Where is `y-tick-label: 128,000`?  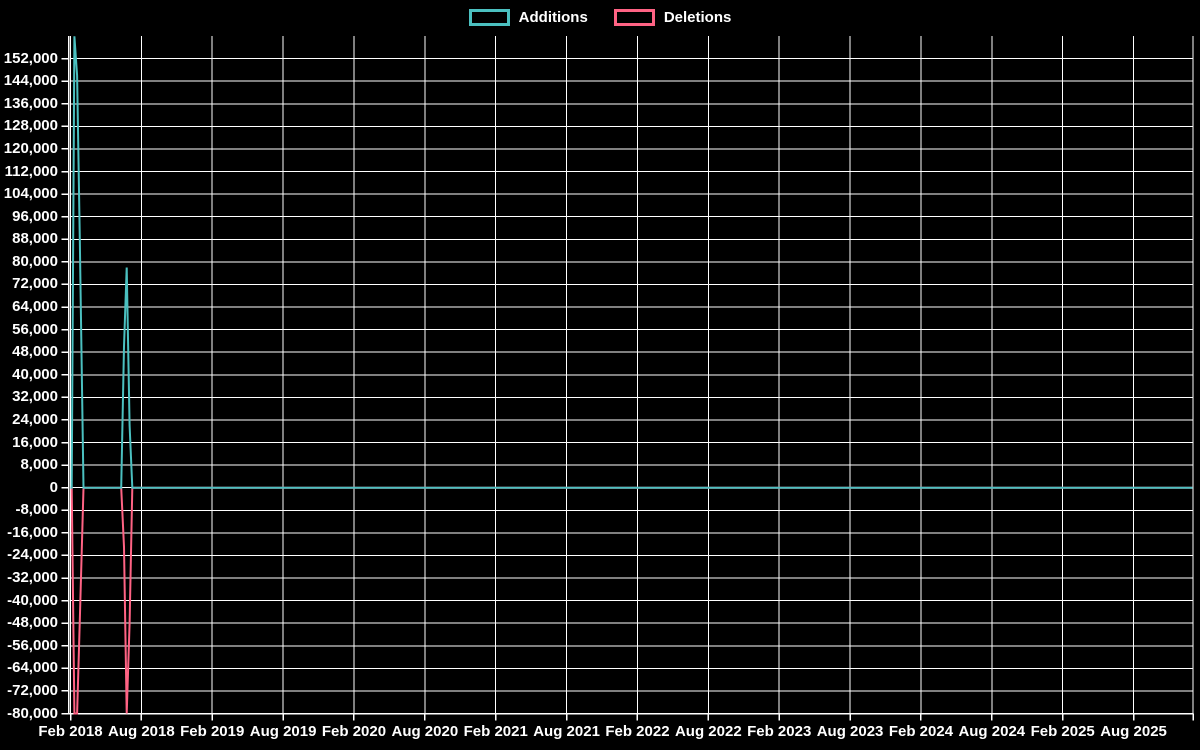
y-tick-label: 128,000 is located at coordinates (30, 126).